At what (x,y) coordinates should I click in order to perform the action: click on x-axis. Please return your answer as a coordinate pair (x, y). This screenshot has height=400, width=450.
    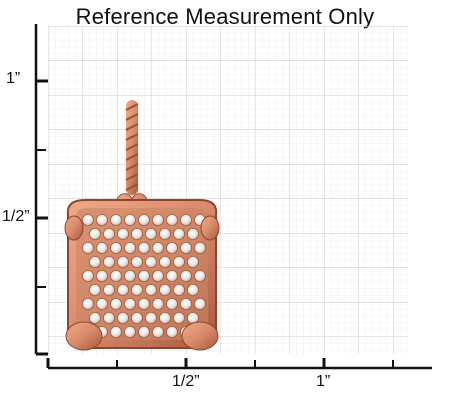
    Looking at the image, I should click on (239, 364).